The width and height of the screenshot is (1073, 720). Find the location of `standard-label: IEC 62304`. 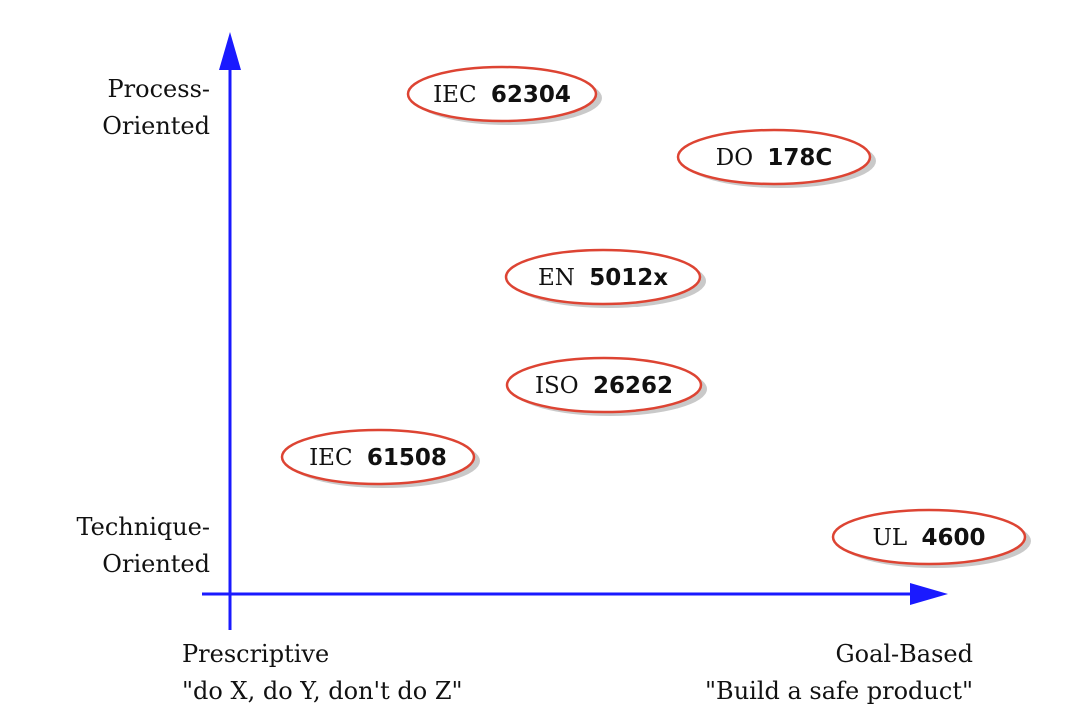

standard-label: IEC 62304 is located at coordinates (502, 95).